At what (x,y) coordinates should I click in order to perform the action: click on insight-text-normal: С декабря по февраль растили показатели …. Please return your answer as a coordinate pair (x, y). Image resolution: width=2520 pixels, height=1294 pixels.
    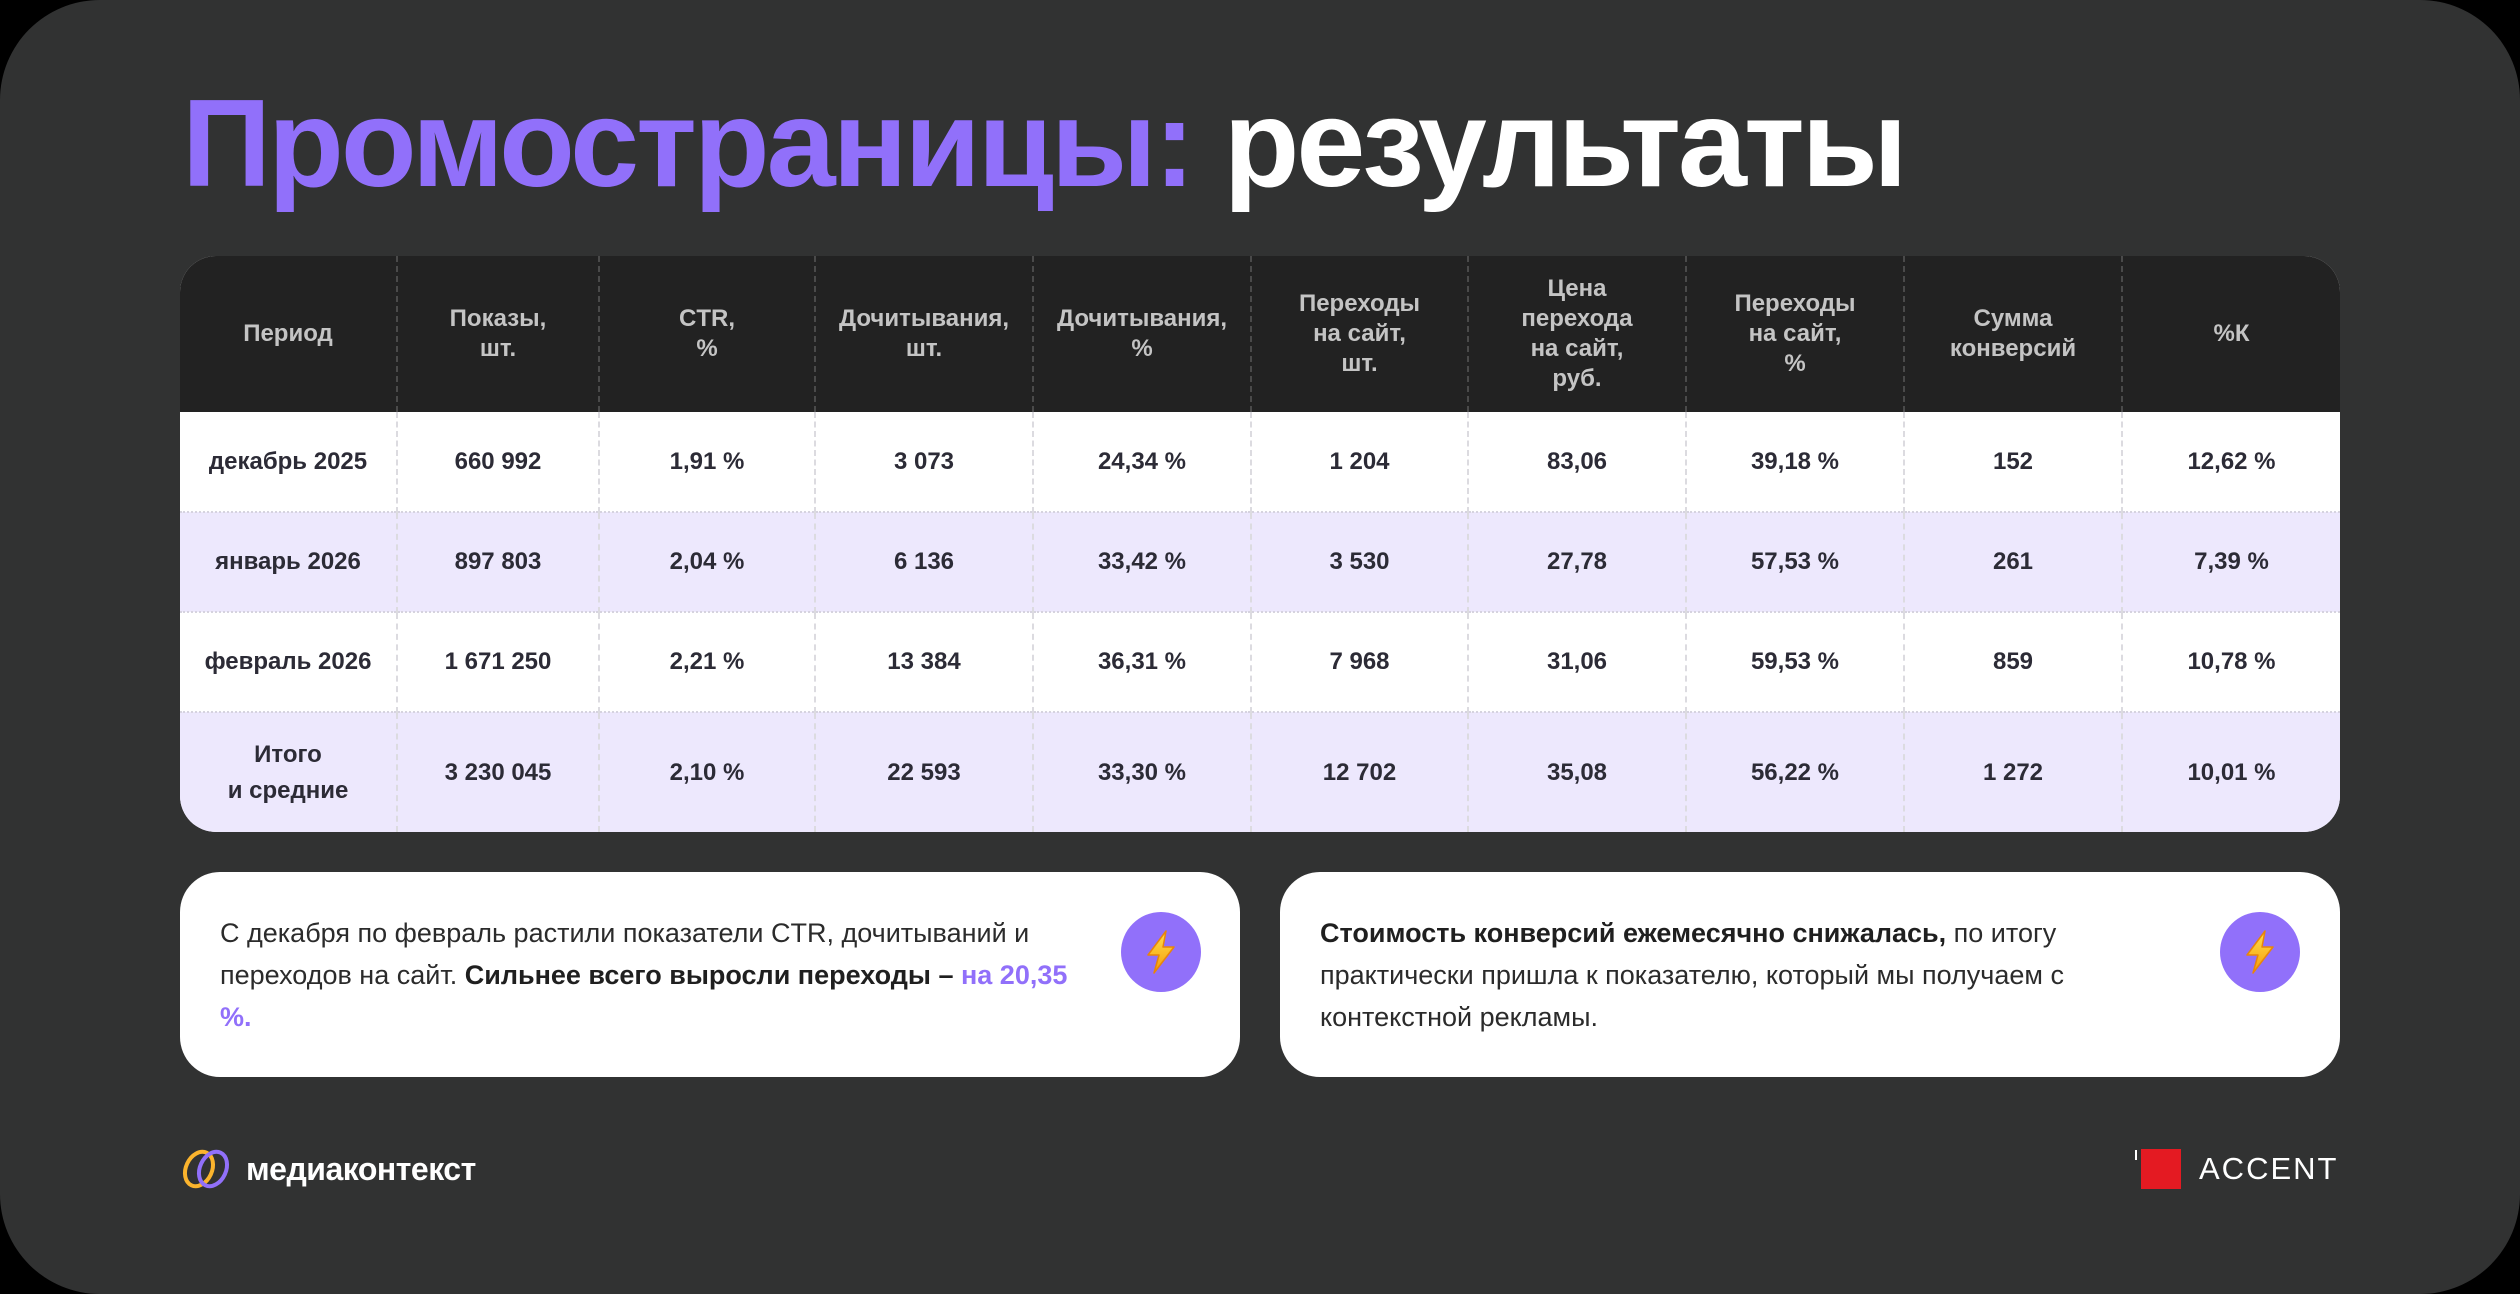
    Looking at the image, I should click on (625, 954).